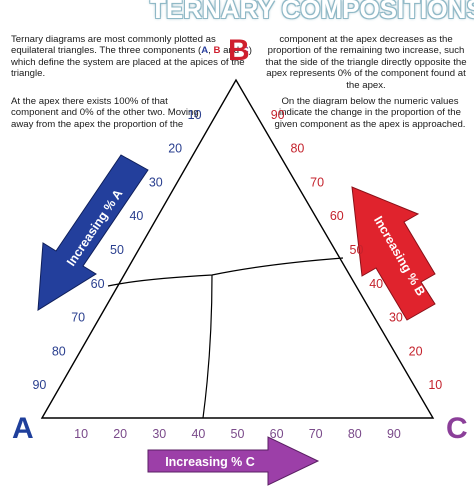  Describe the element at coordinates (416, 351) in the screenshot. I see `tick-label-b: 20` at that location.